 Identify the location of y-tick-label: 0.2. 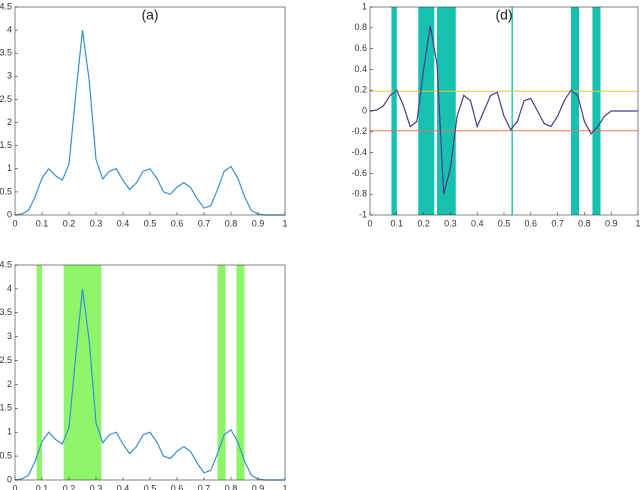
(360, 90).